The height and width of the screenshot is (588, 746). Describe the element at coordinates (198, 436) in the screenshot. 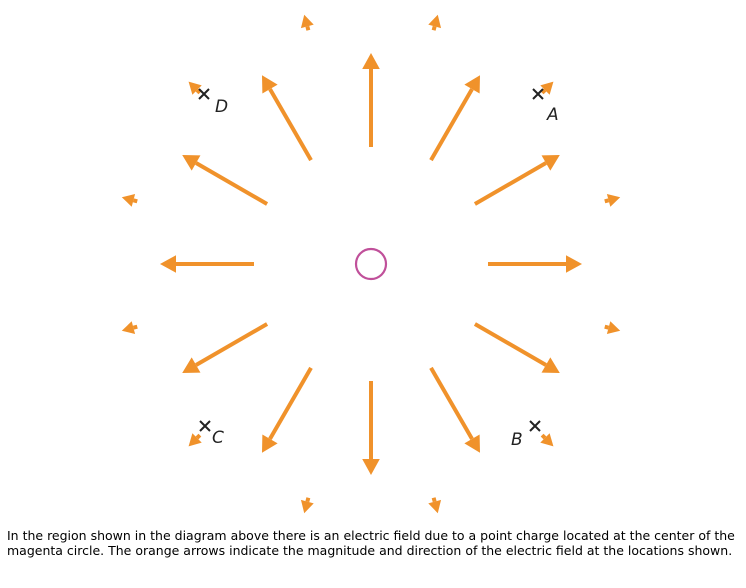

I see `field-arrow-outer-225-shaft` at that location.